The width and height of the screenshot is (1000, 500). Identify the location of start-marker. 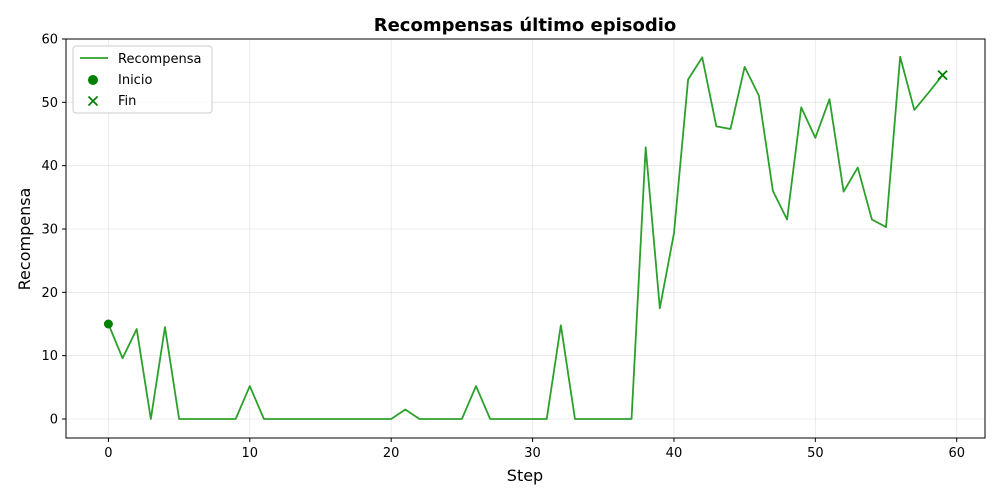
(108, 324).